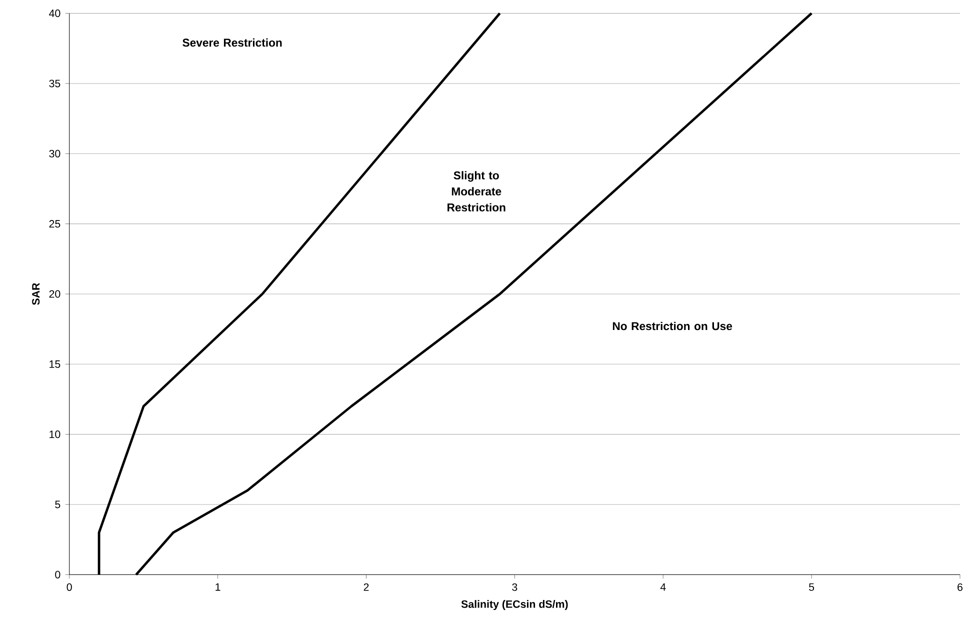  What do you see at coordinates (663, 587) in the screenshot?
I see `x-tick-label: 4` at bounding box center [663, 587].